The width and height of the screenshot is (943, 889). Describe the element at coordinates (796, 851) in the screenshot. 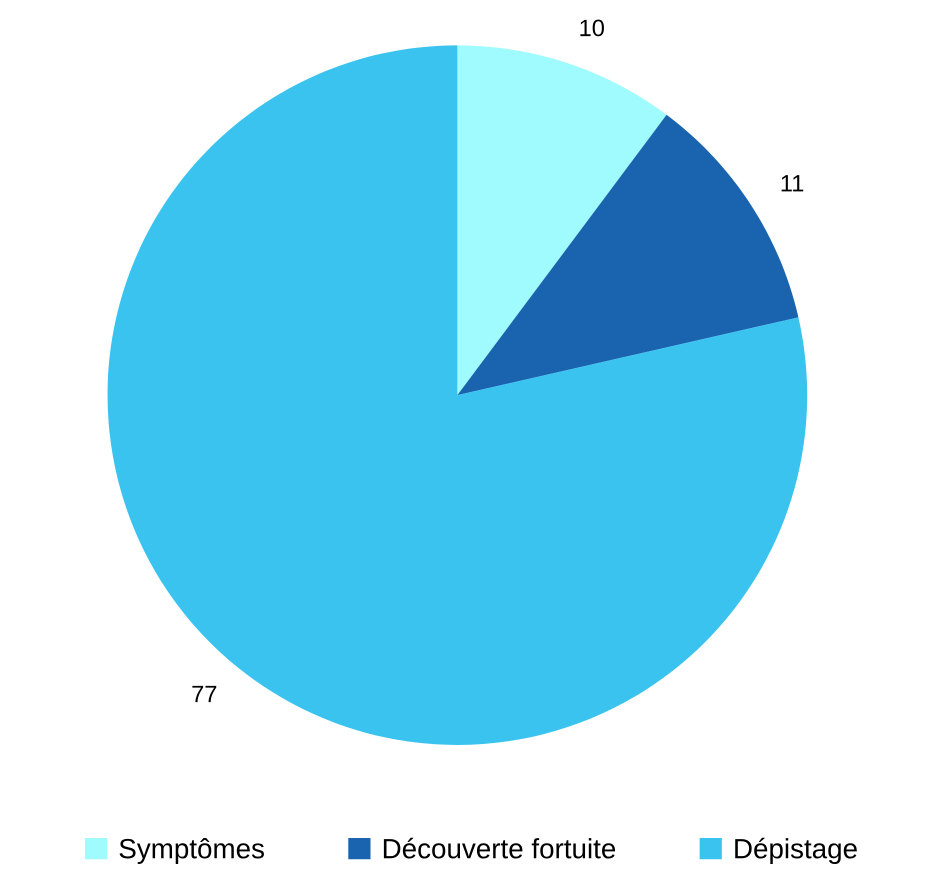

I see `legend-label: Dépistage` at that location.